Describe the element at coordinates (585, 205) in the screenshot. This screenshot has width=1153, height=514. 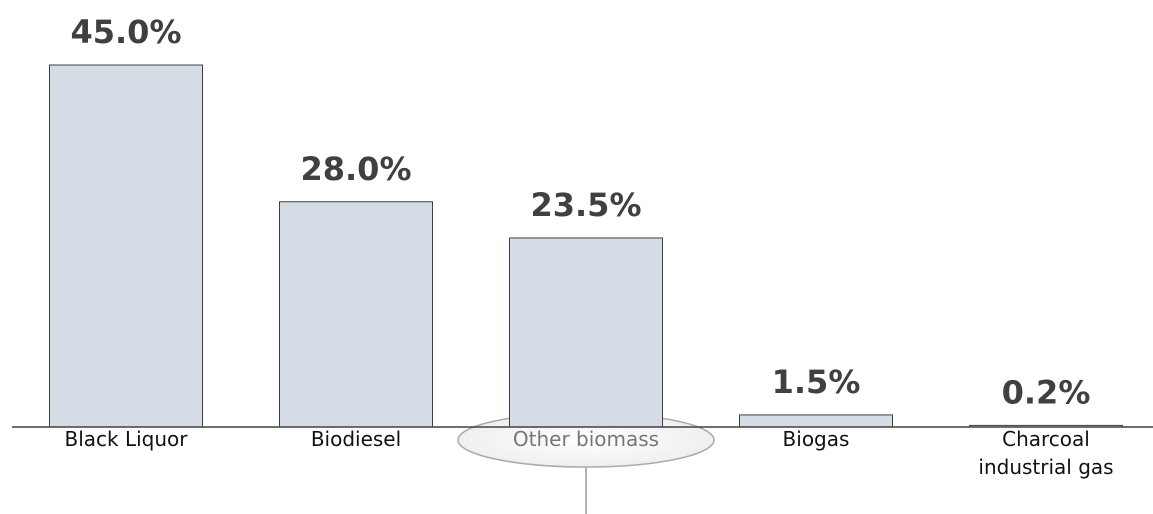
I see `value-label: 23.5%` at that location.